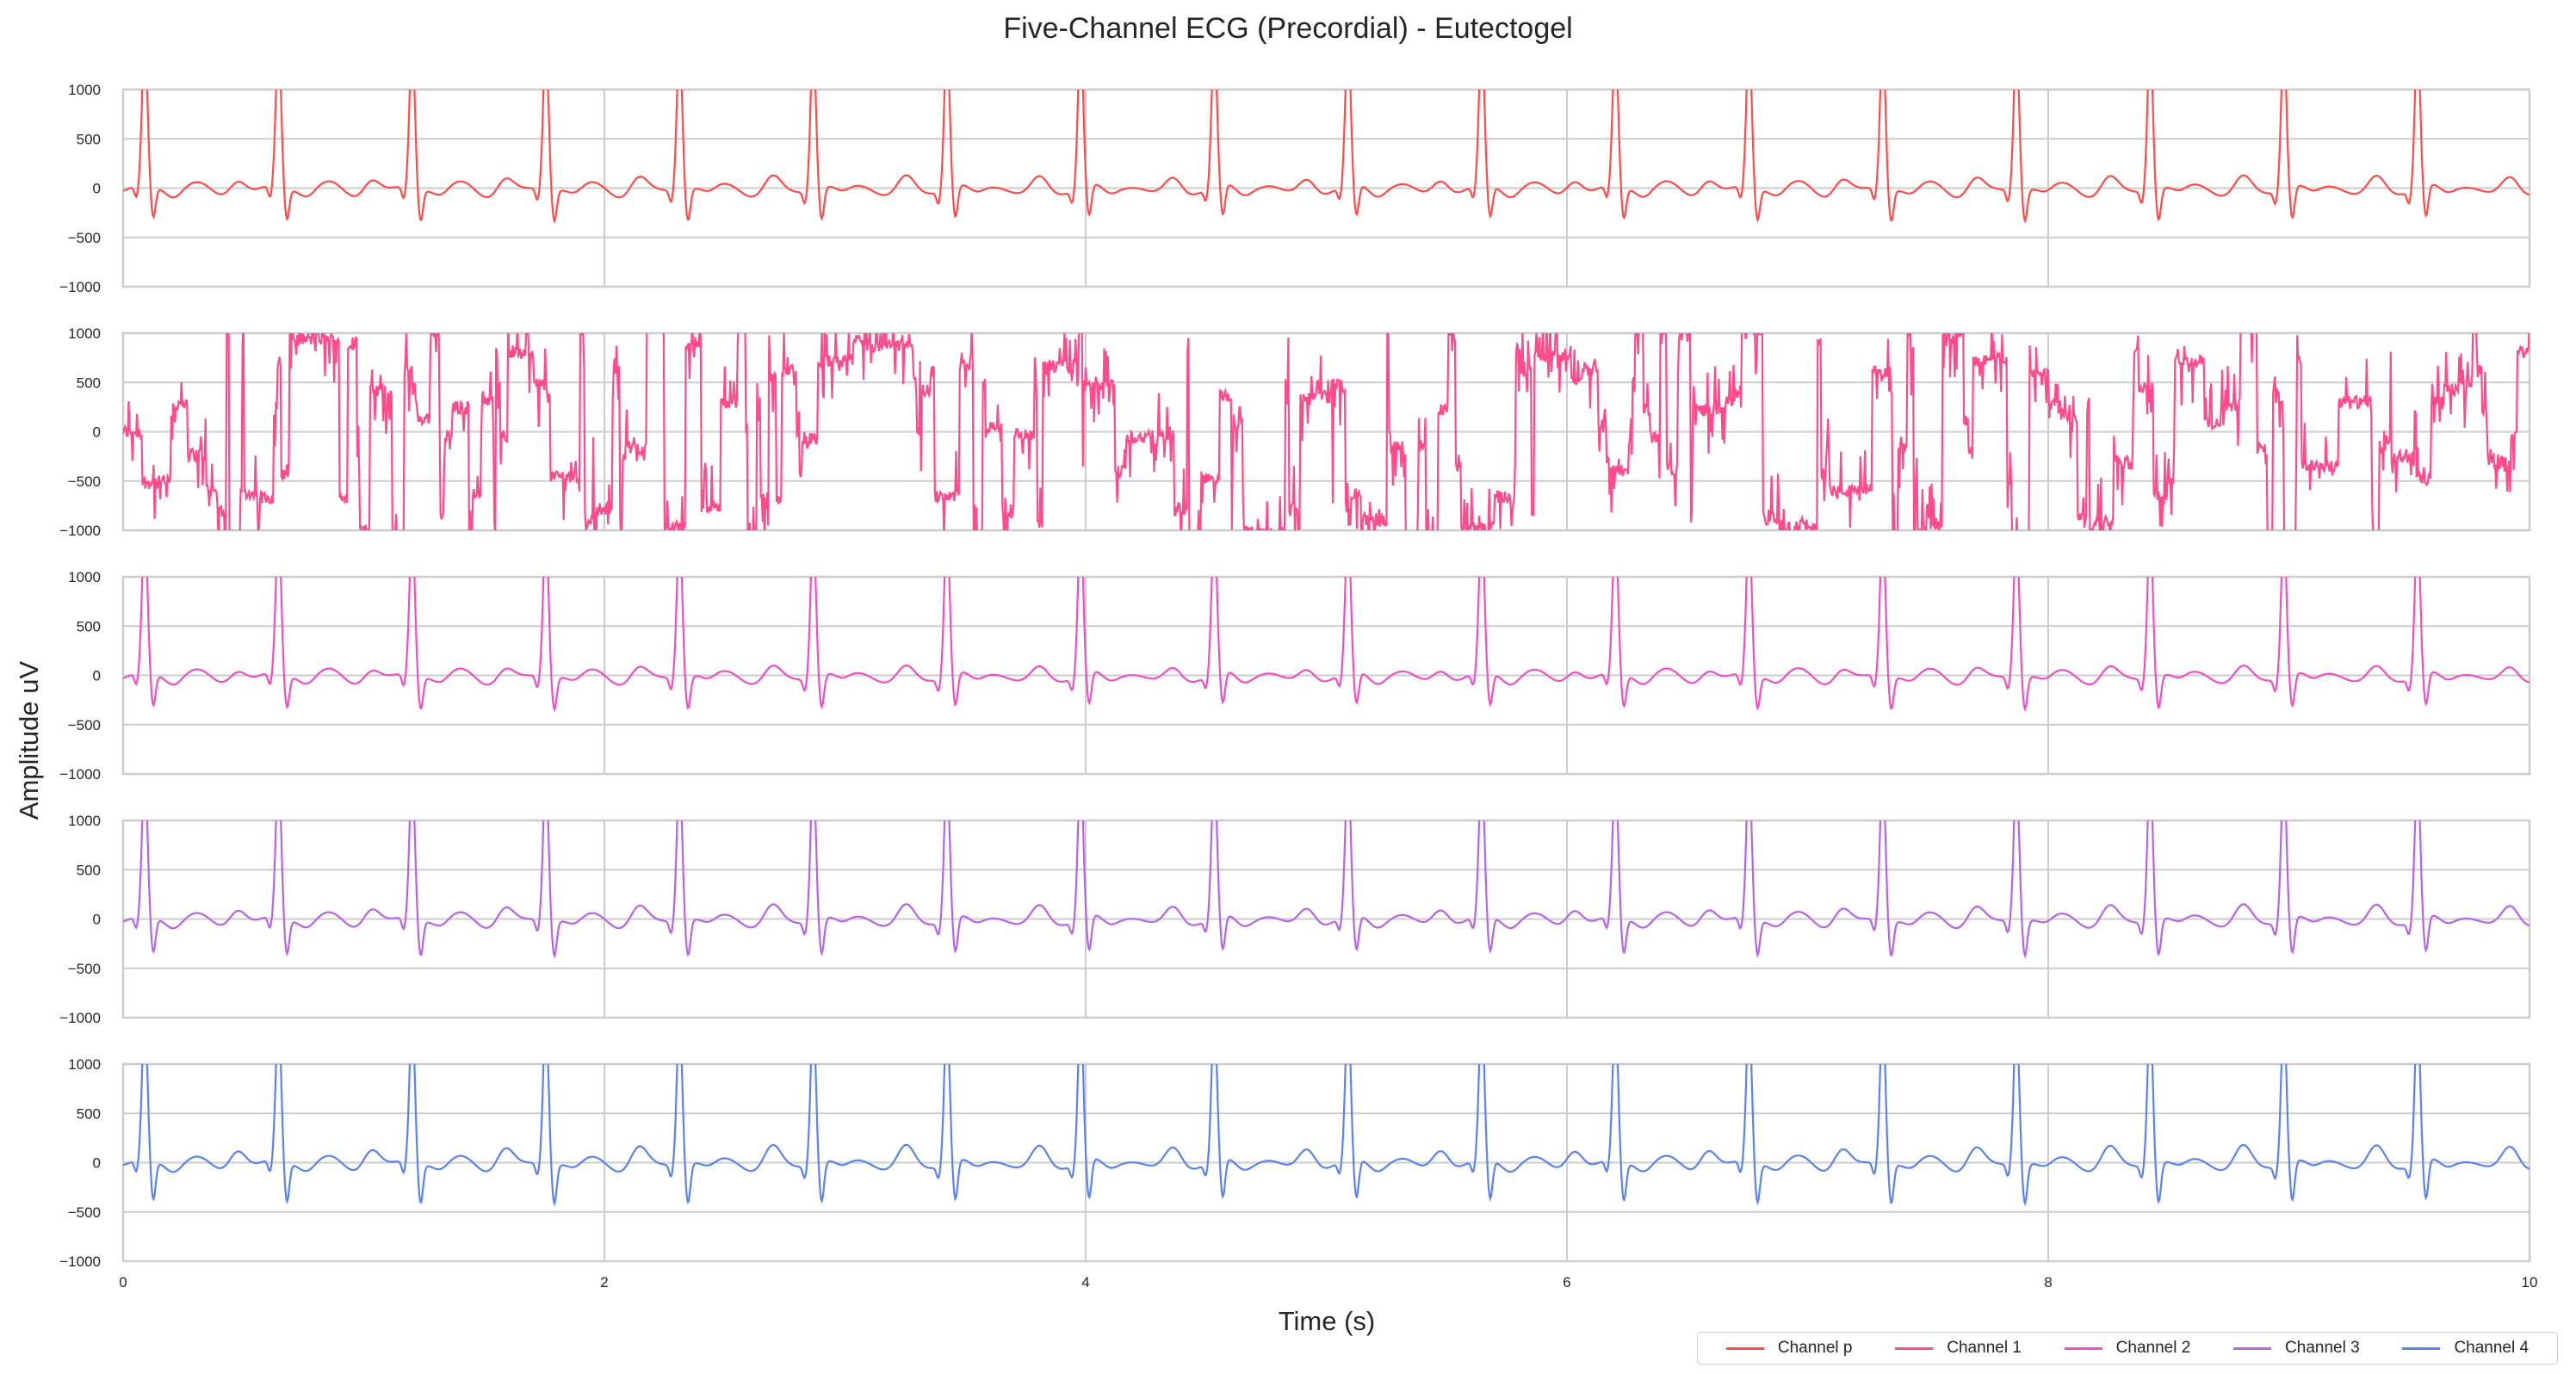 The image size is (2576, 1374). I want to click on x-tick-label: 6, so click(1567, 1282).